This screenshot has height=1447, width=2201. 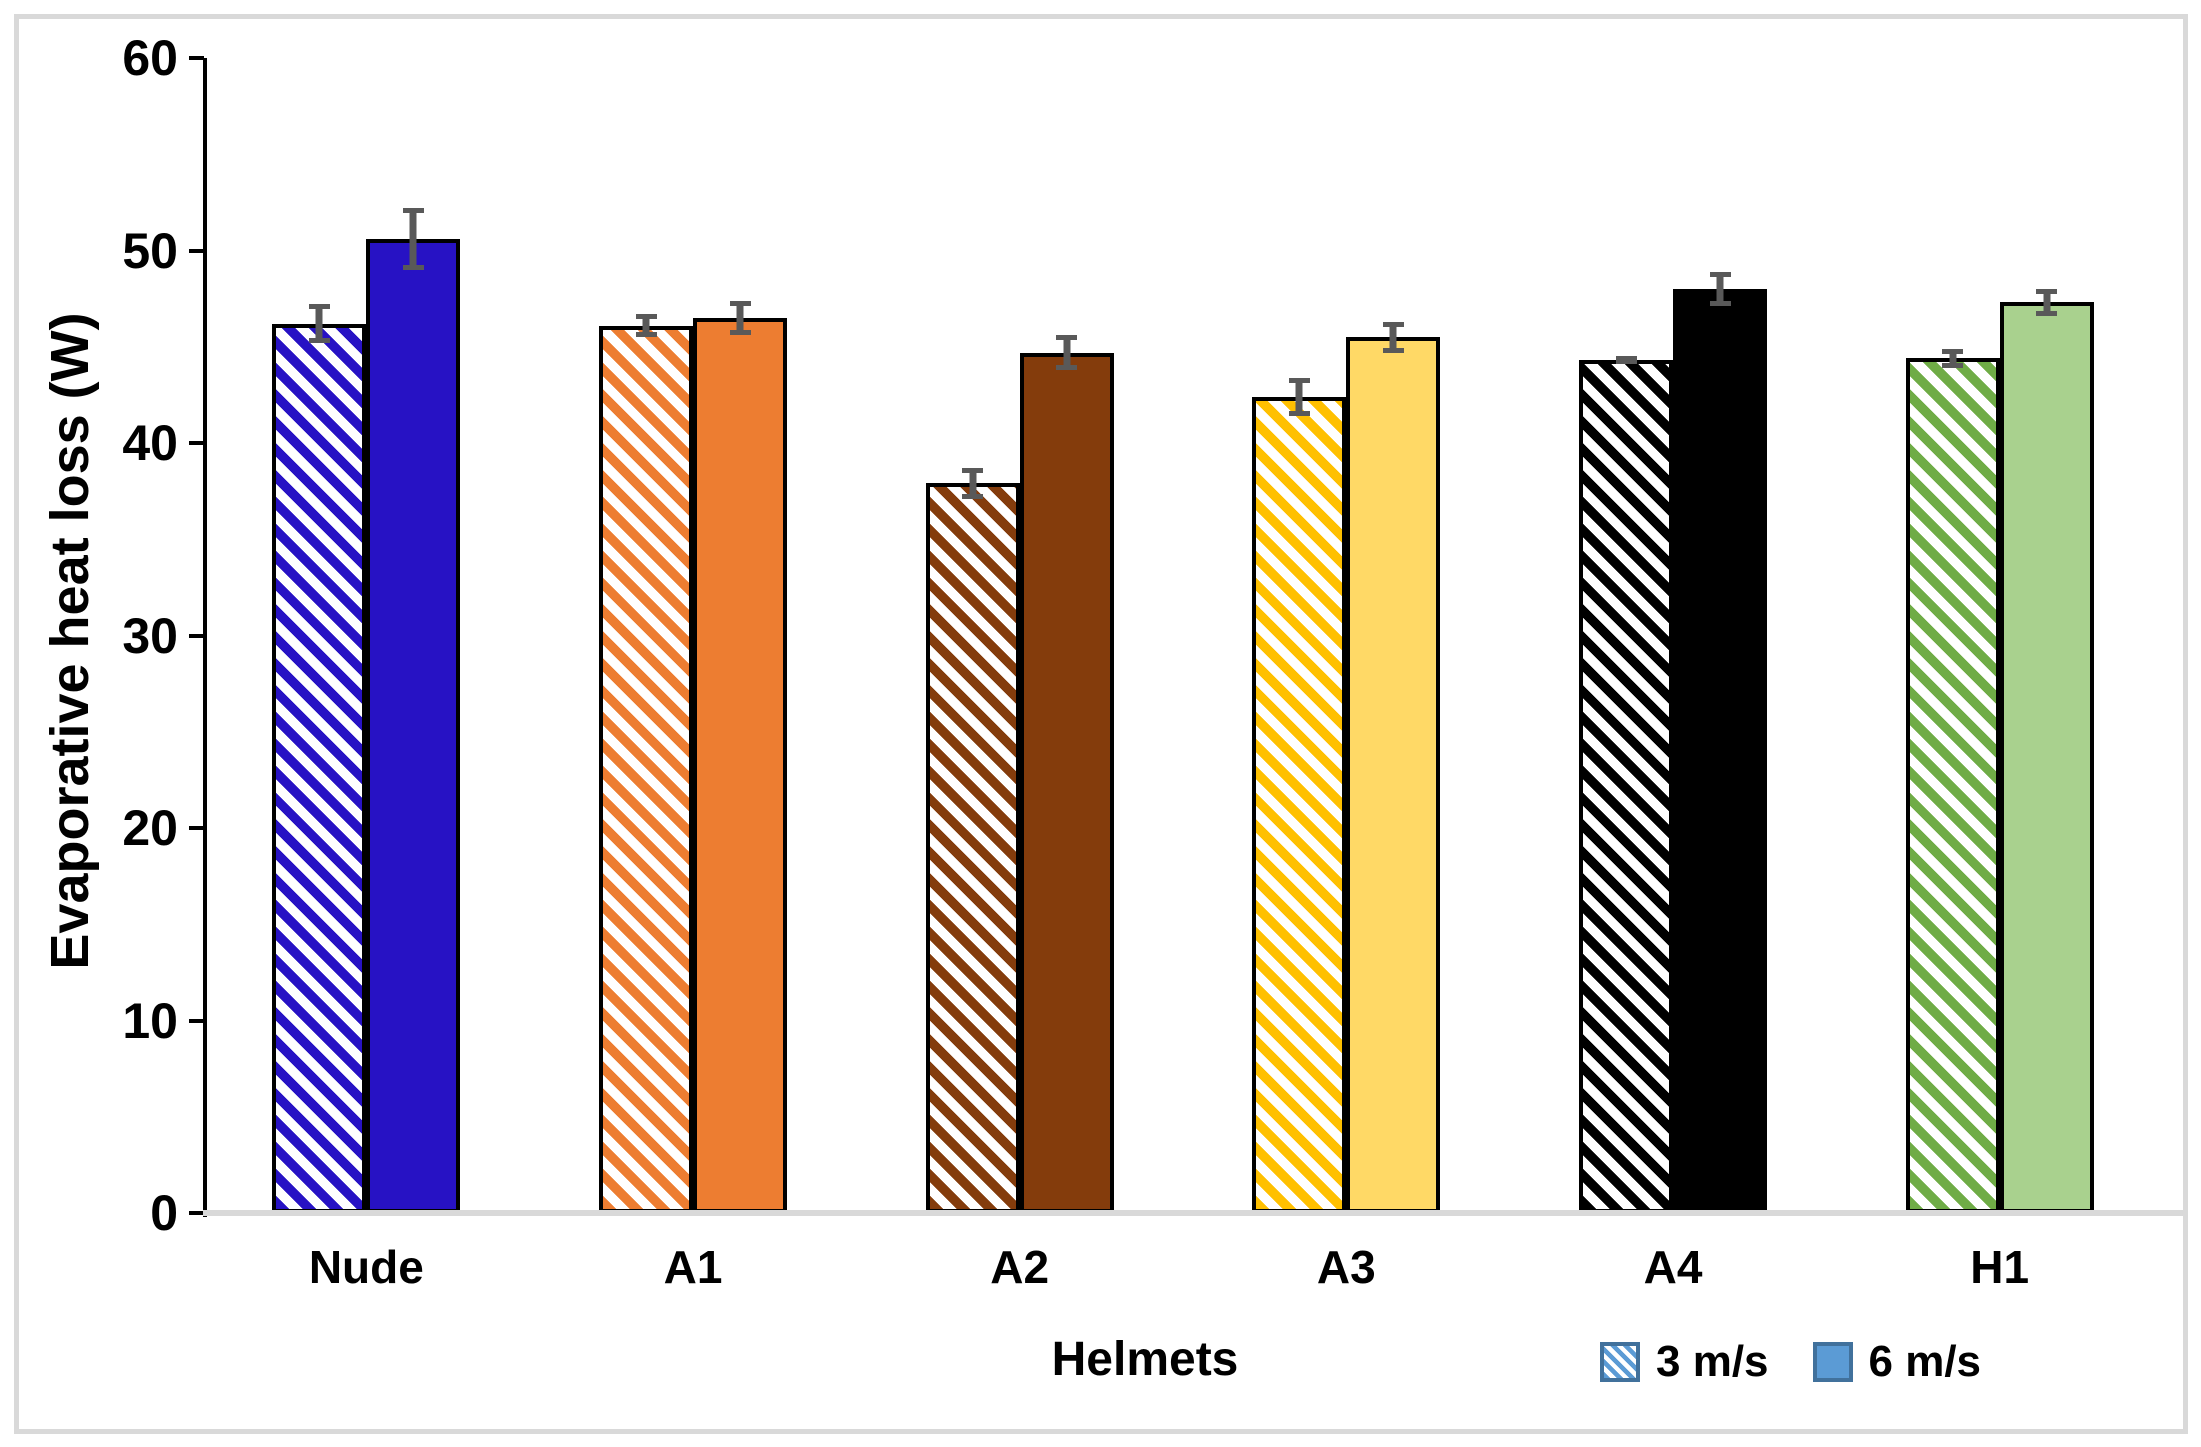 What do you see at coordinates (150, 58) in the screenshot?
I see `y-tick-label: 60` at bounding box center [150, 58].